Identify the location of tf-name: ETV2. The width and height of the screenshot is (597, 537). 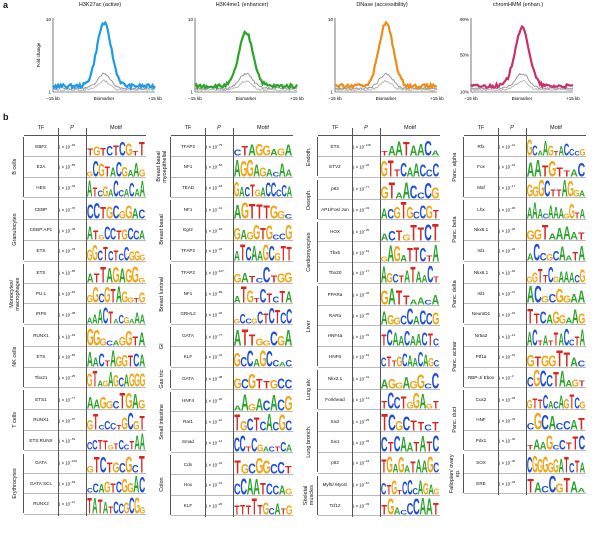
(335, 167).